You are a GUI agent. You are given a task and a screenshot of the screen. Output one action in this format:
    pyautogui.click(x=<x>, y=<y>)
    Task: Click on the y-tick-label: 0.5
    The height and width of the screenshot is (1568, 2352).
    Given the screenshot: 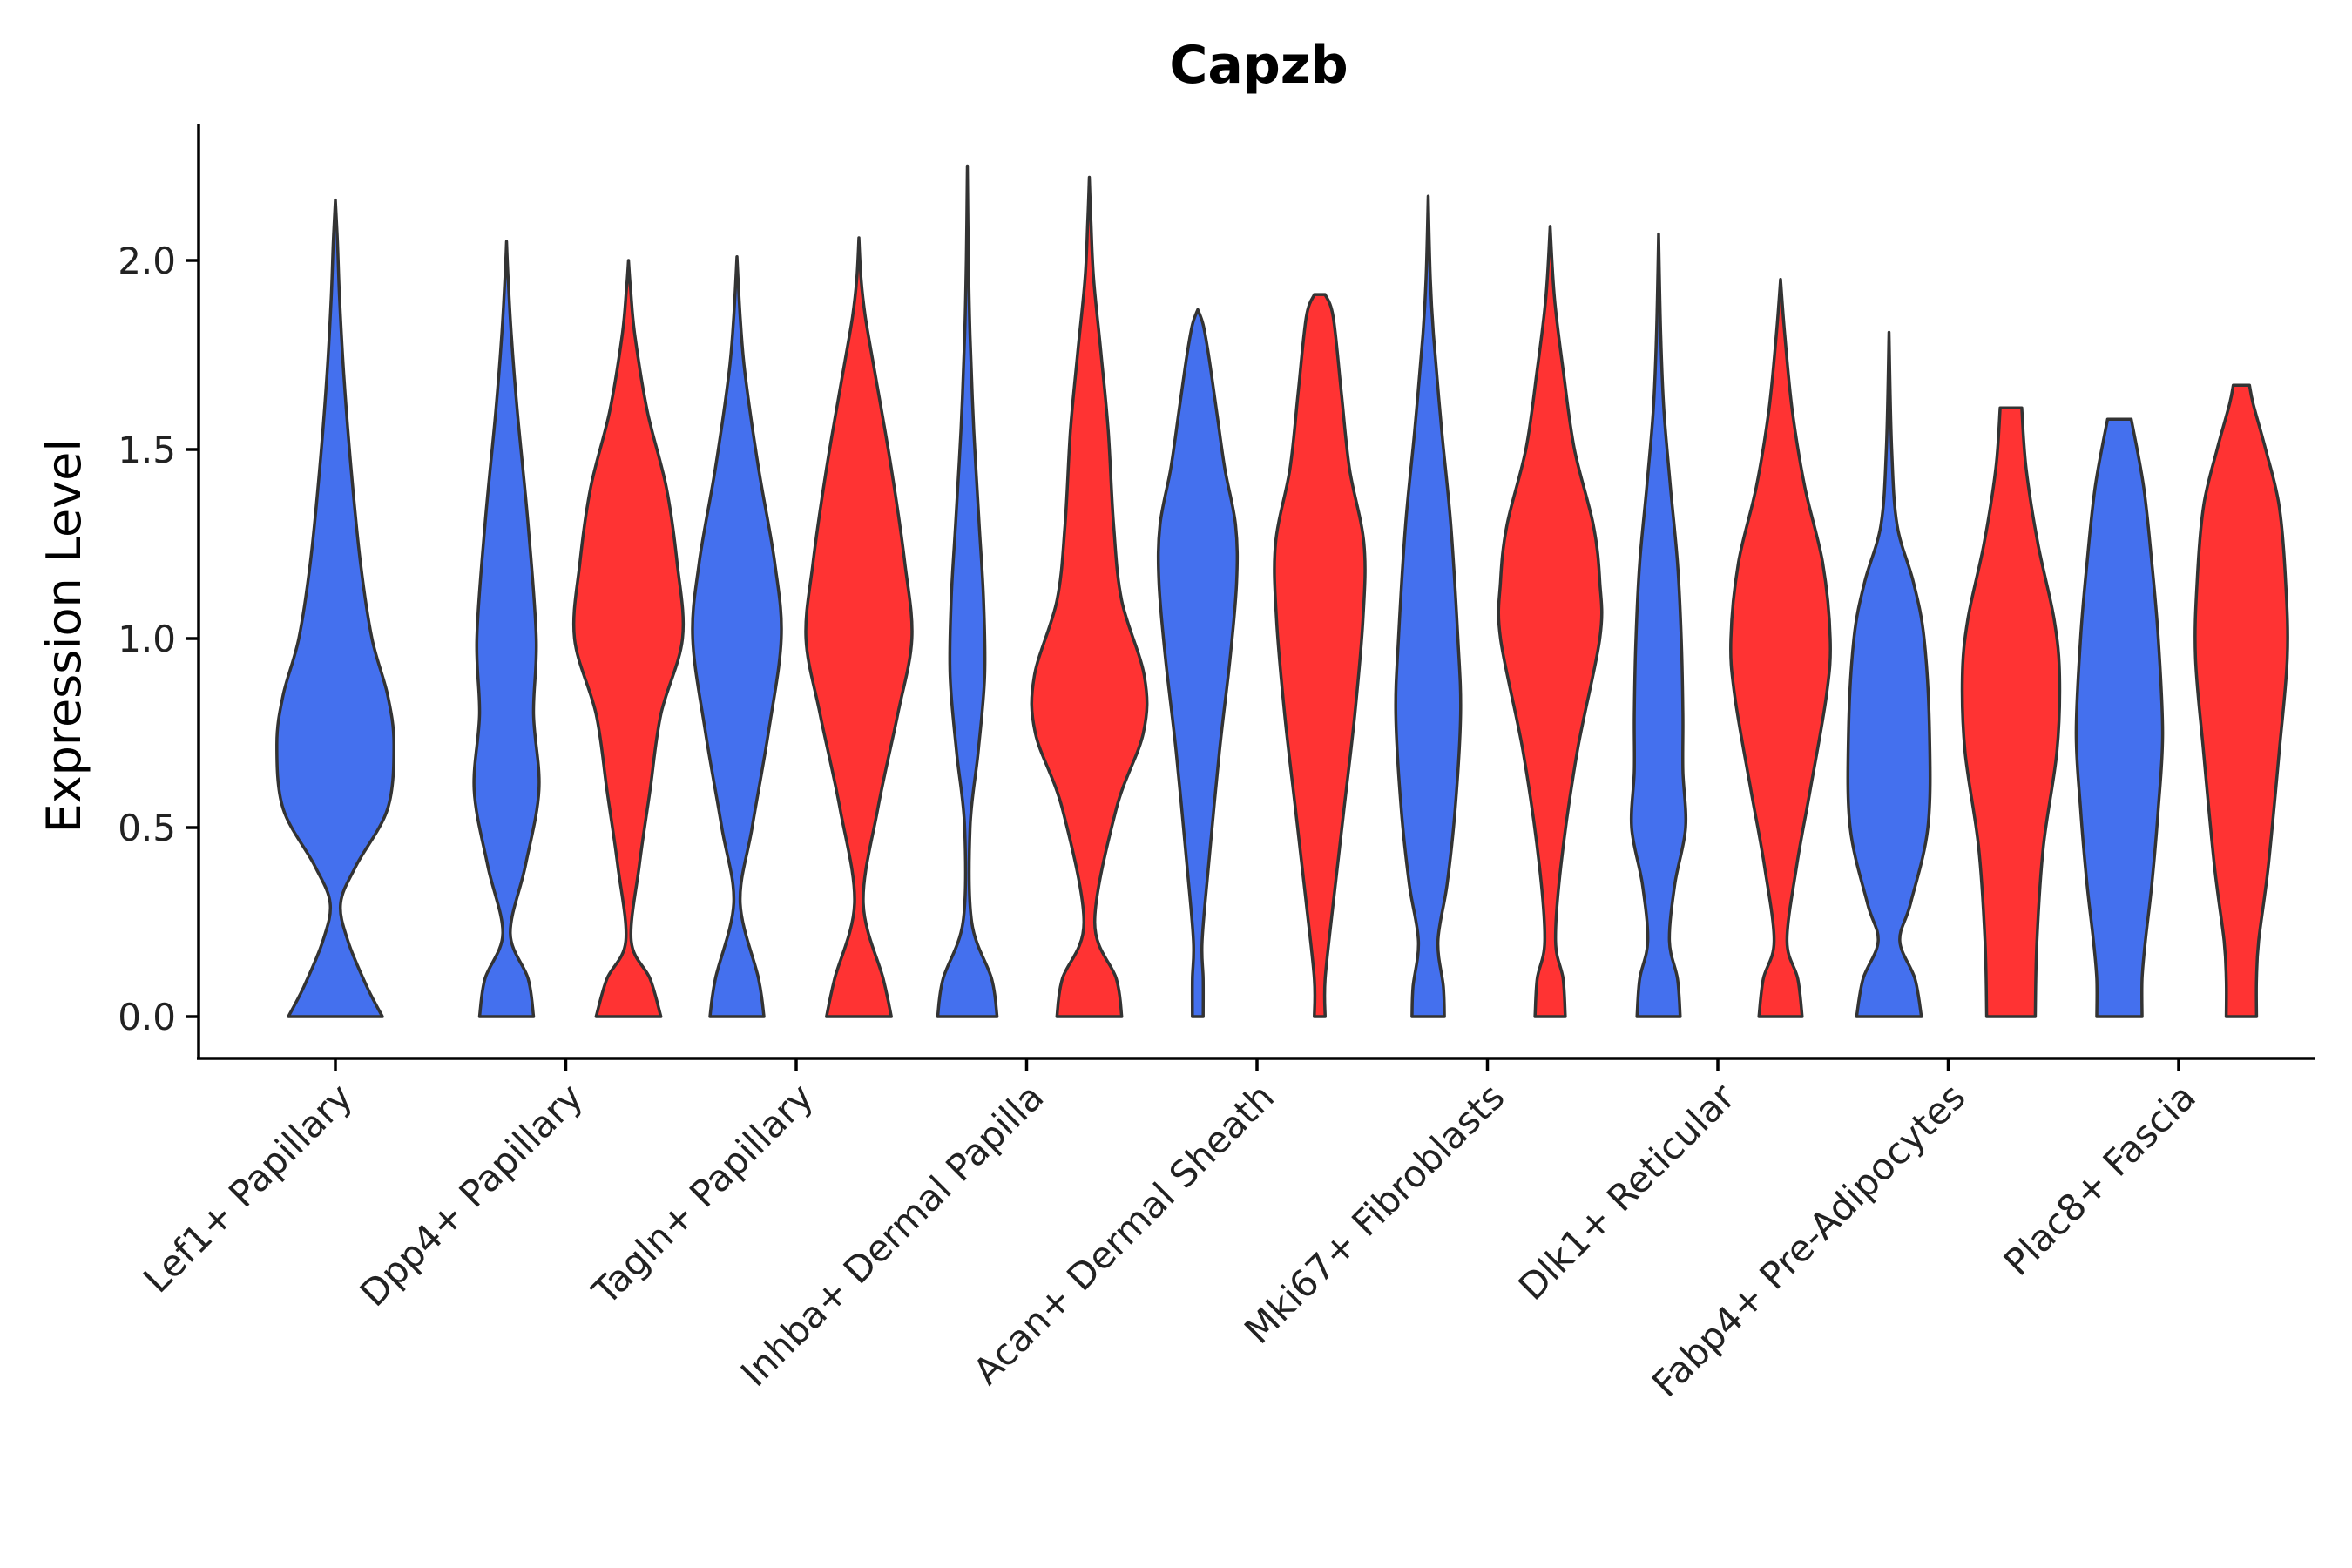 What is the action you would take?
    pyautogui.click(x=147, y=828)
    